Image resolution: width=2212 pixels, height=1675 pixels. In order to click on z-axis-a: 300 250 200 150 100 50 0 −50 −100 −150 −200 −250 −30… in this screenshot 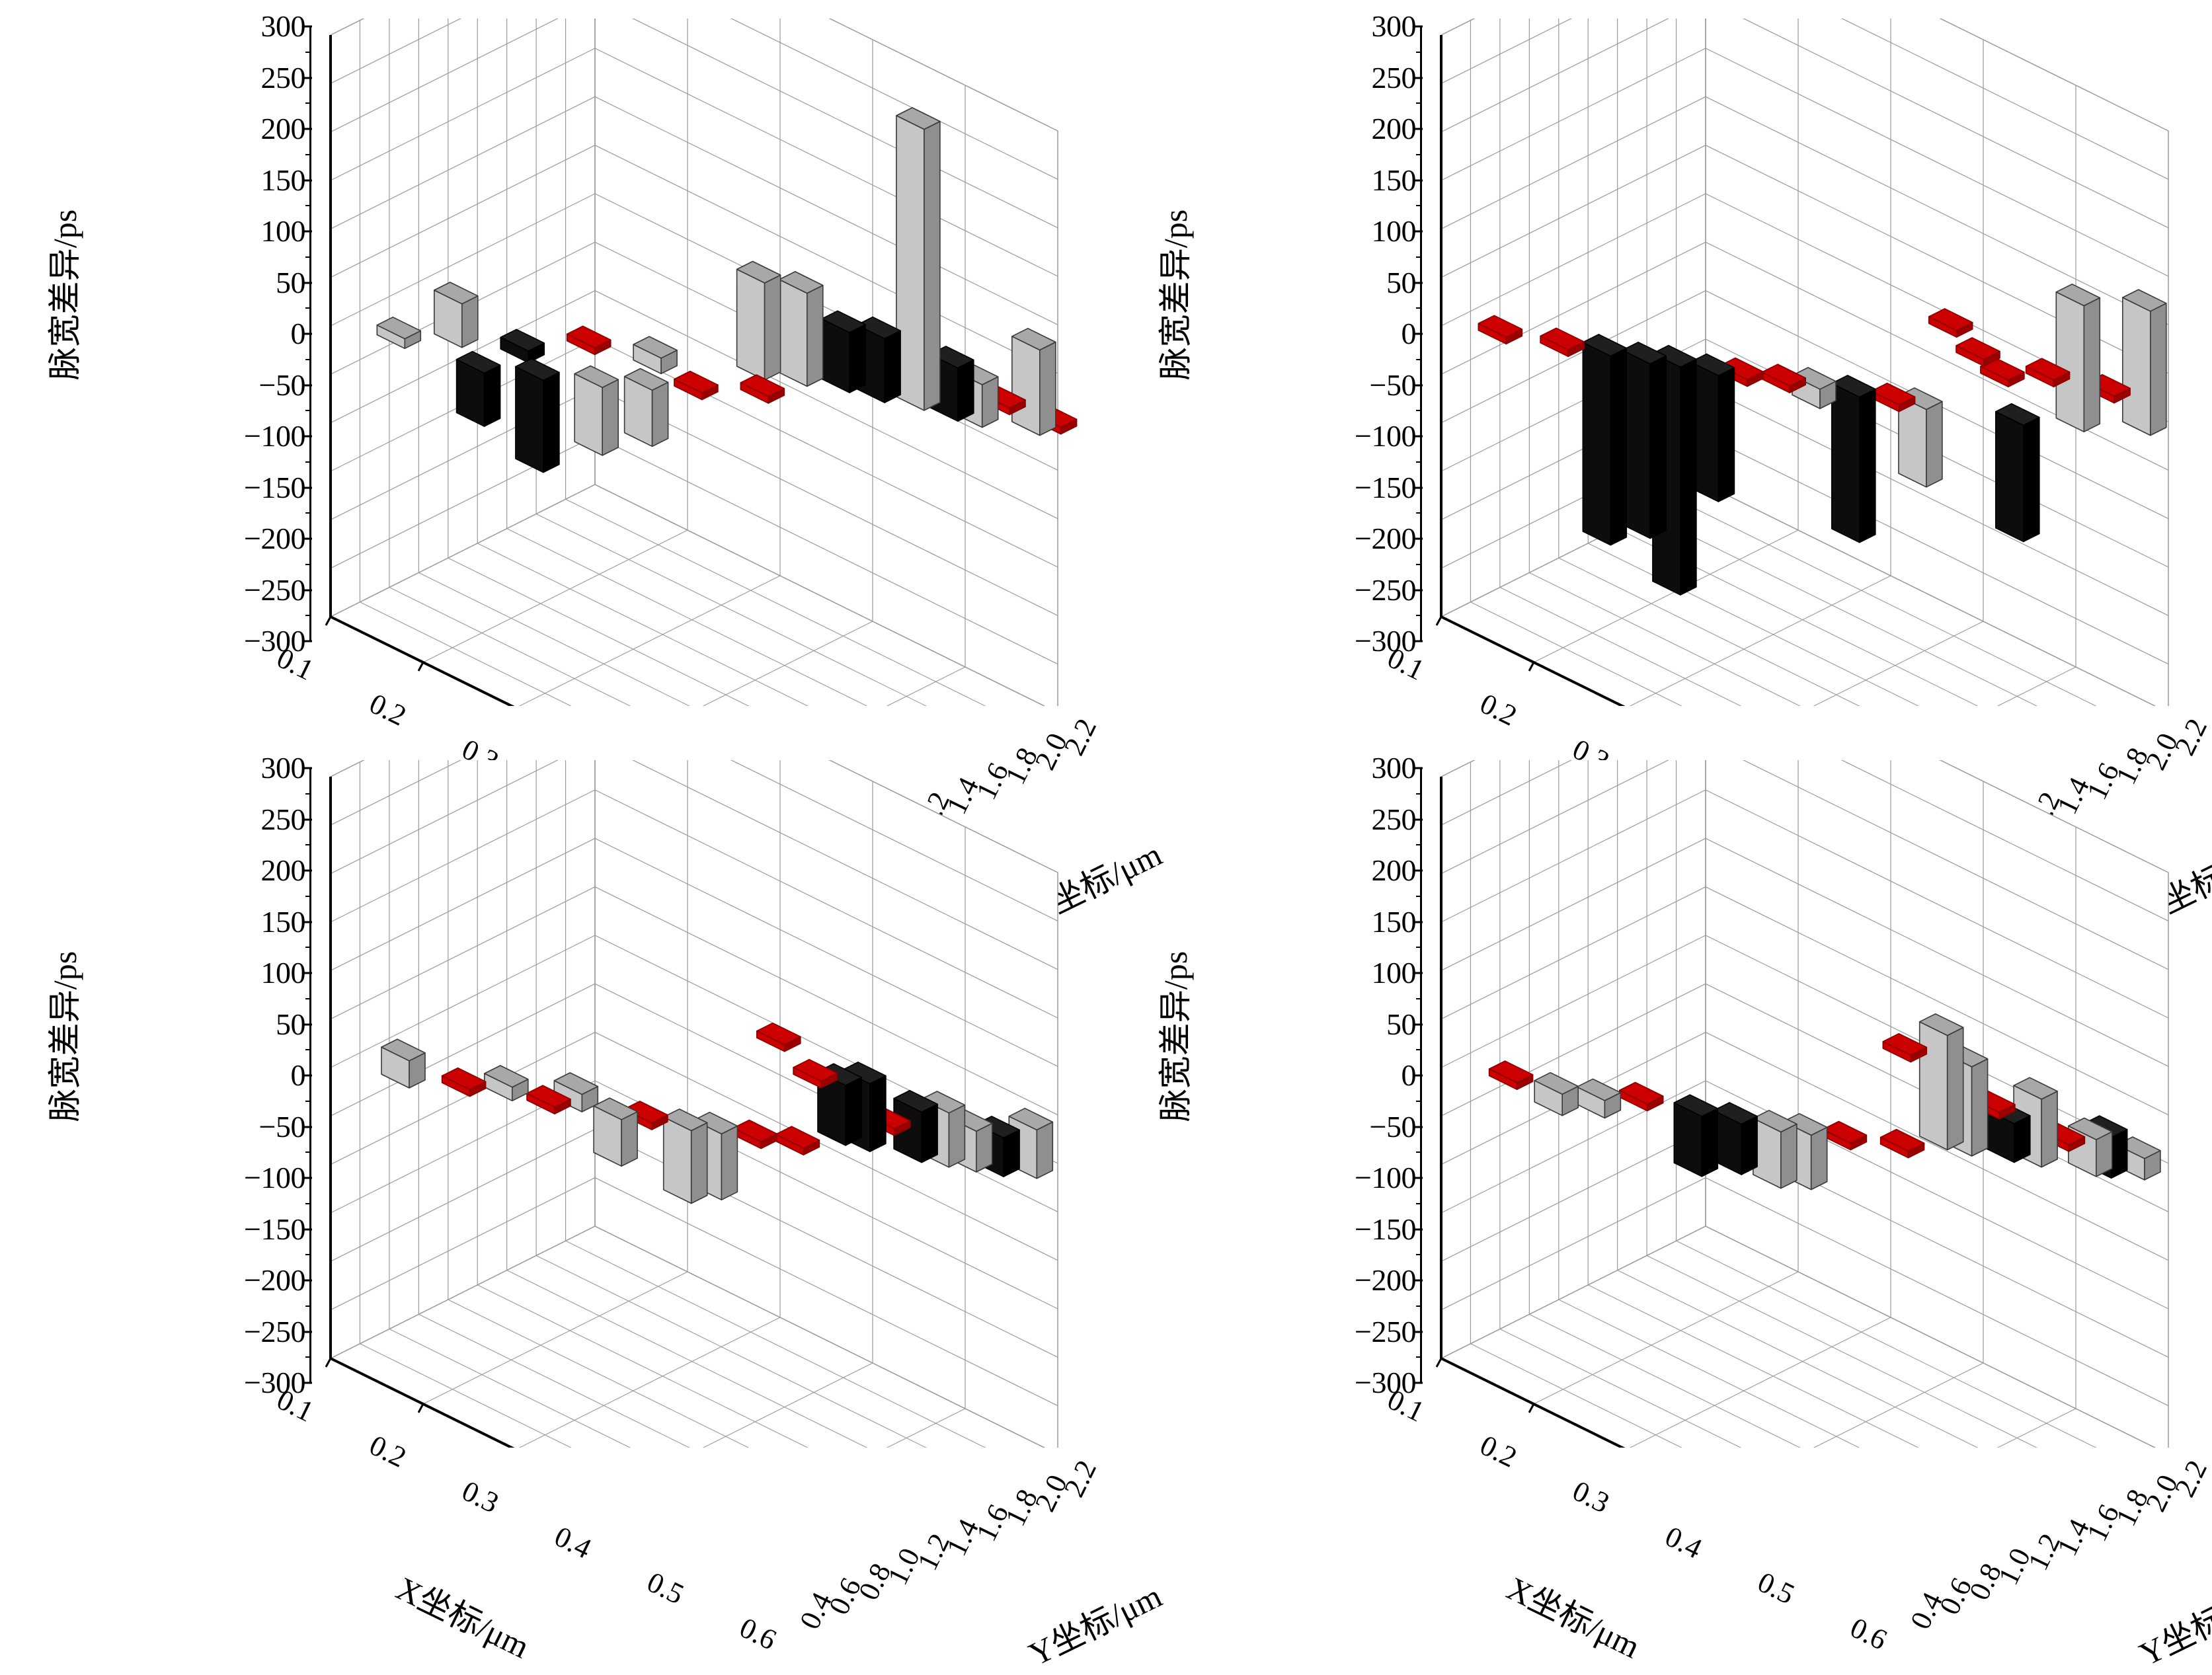, I will do `click(225, 333)`.